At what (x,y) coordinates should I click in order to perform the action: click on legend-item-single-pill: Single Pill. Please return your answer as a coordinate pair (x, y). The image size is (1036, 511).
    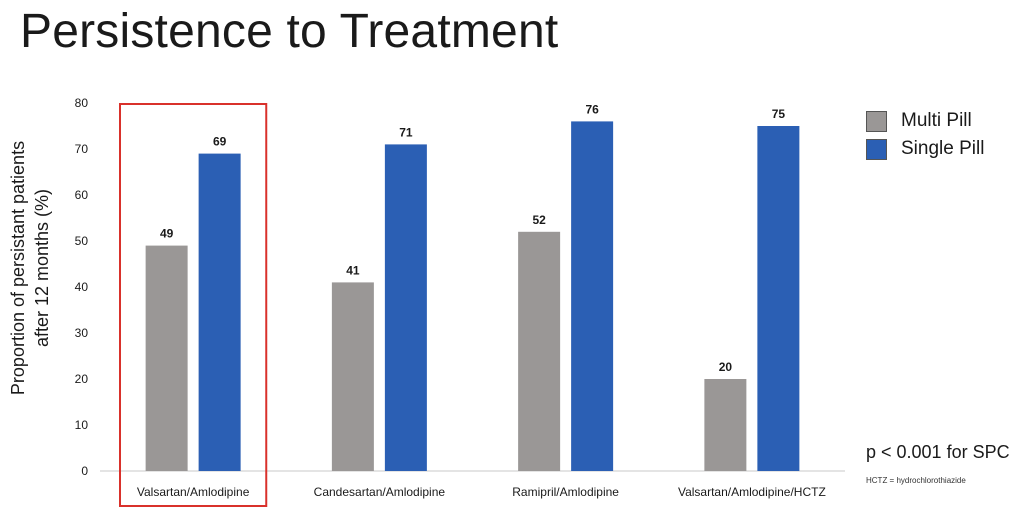
    Looking at the image, I should click on (925, 149).